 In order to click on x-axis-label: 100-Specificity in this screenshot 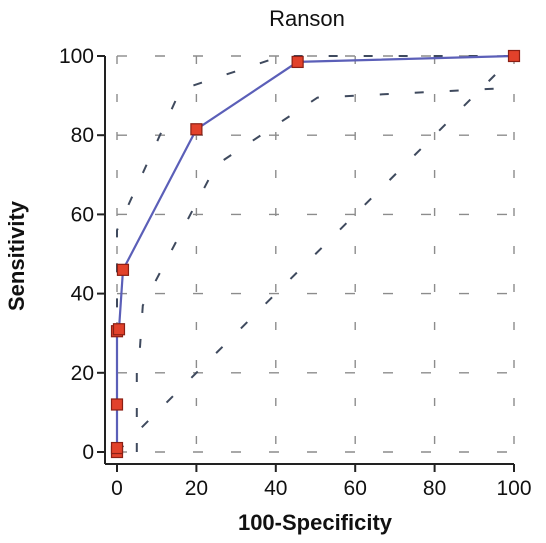, I will do `click(315, 522)`.